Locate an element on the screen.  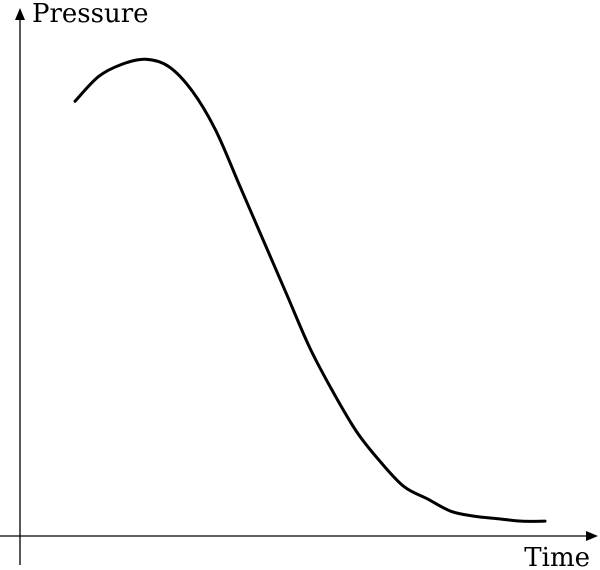
x-axis-arrow is located at coordinates (592, 536).